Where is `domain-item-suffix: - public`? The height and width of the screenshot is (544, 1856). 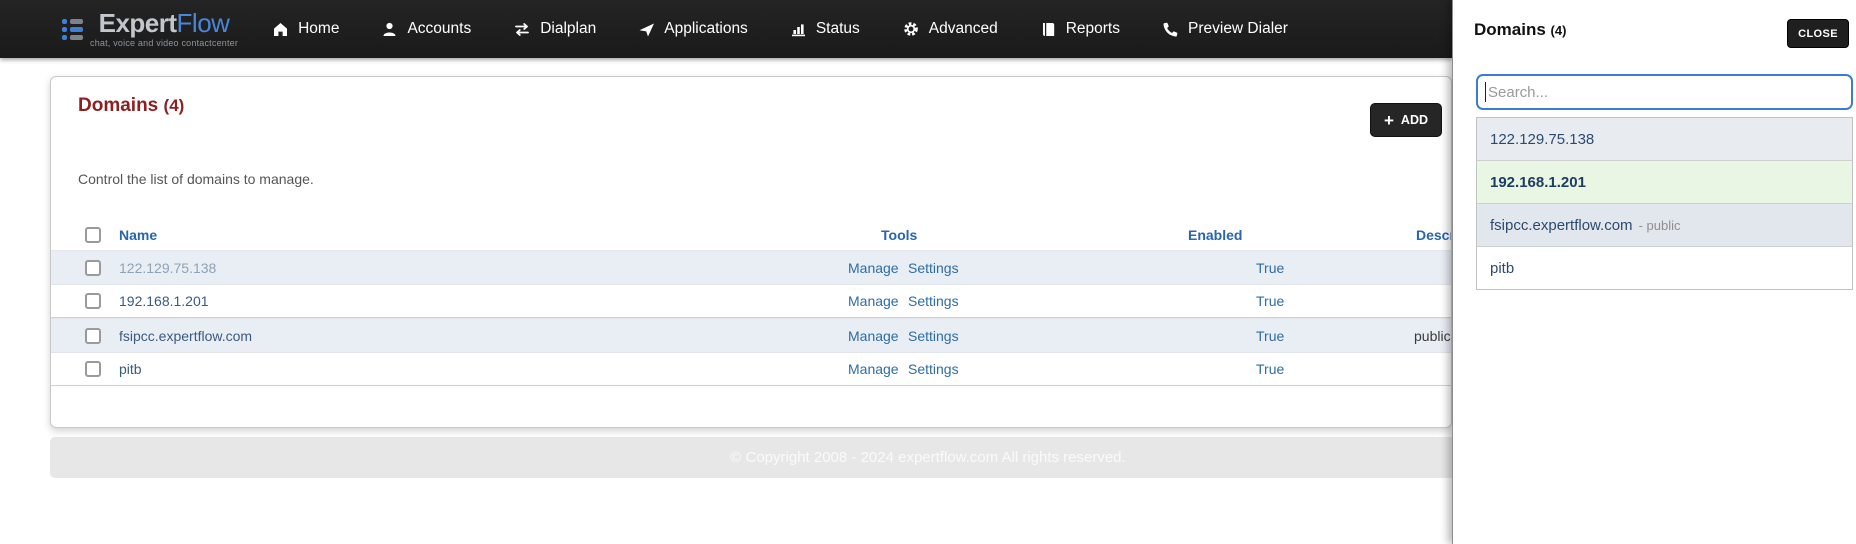
domain-item-suffix: - public is located at coordinates (1659, 225).